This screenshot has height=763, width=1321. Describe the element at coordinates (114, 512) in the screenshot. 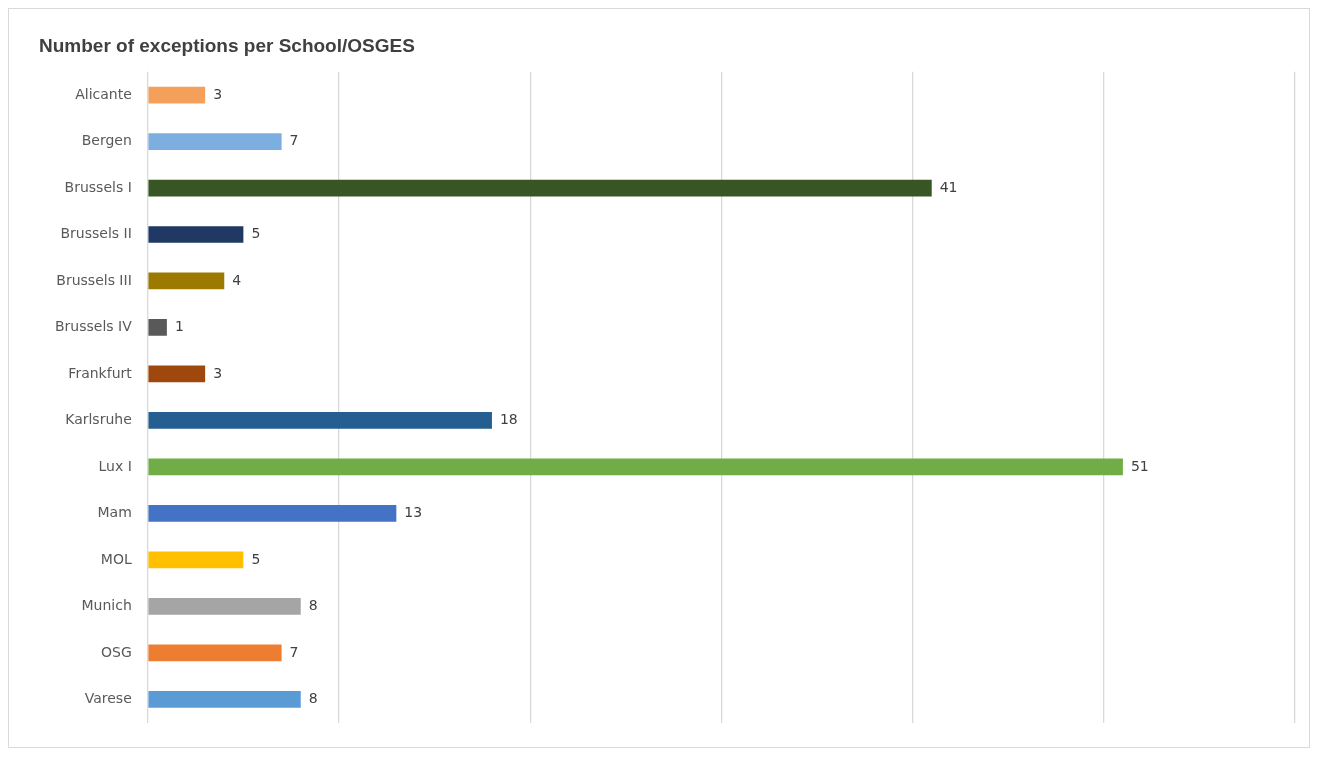

I see `y-tick-label: Mam` at that location.